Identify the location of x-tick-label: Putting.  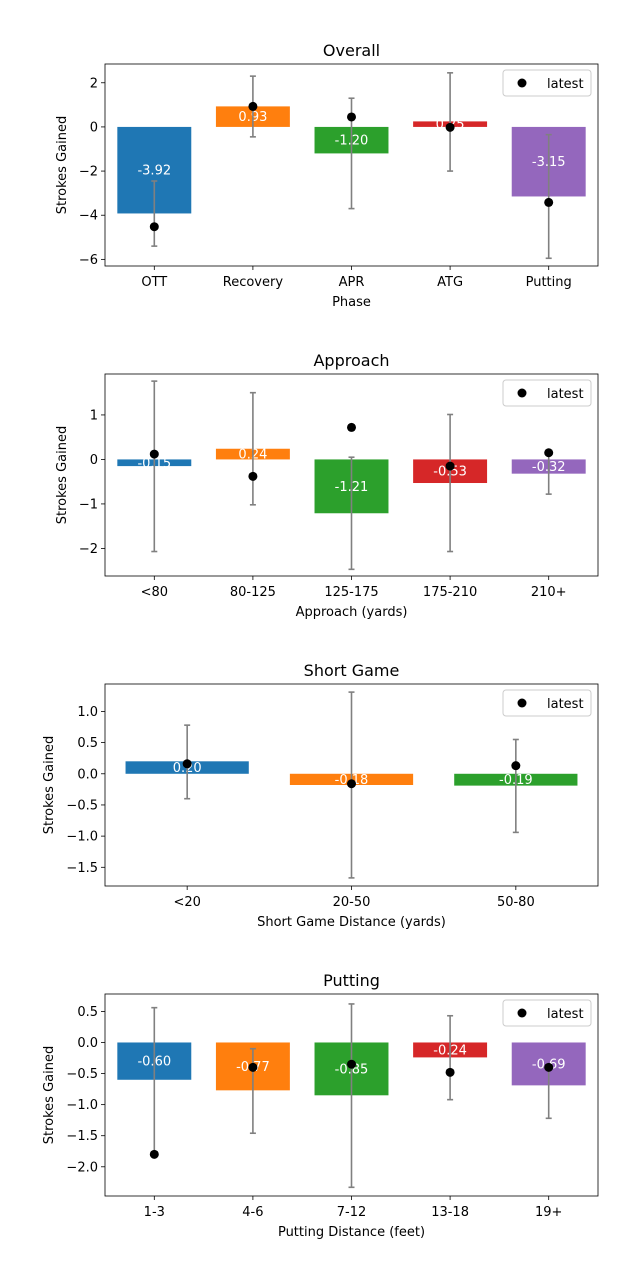
(549, 282).